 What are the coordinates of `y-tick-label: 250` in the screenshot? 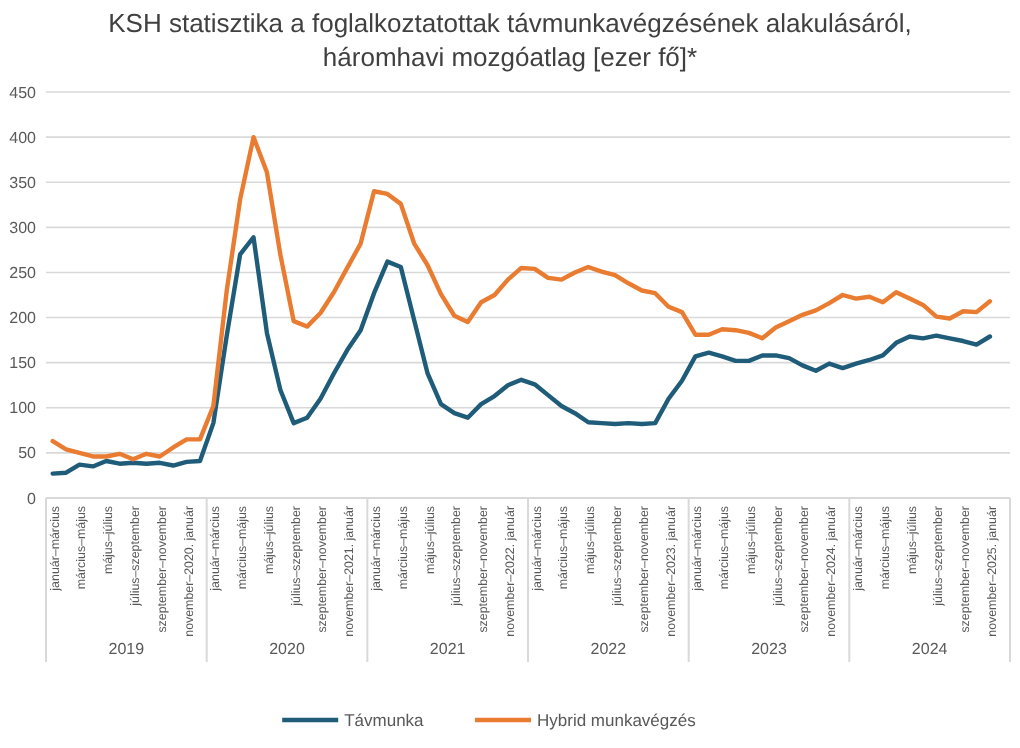 It's located at (23, 273).